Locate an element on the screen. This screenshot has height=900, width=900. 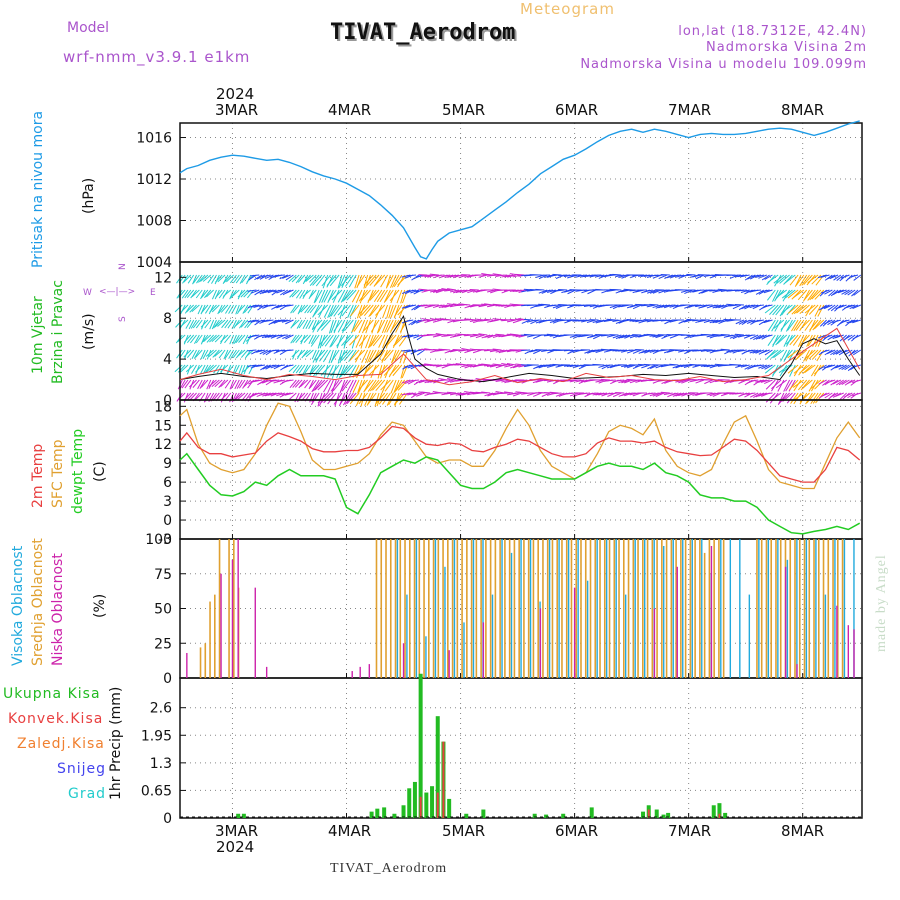
bottom-year-label: 2024 is located at coordinates (235, 847).